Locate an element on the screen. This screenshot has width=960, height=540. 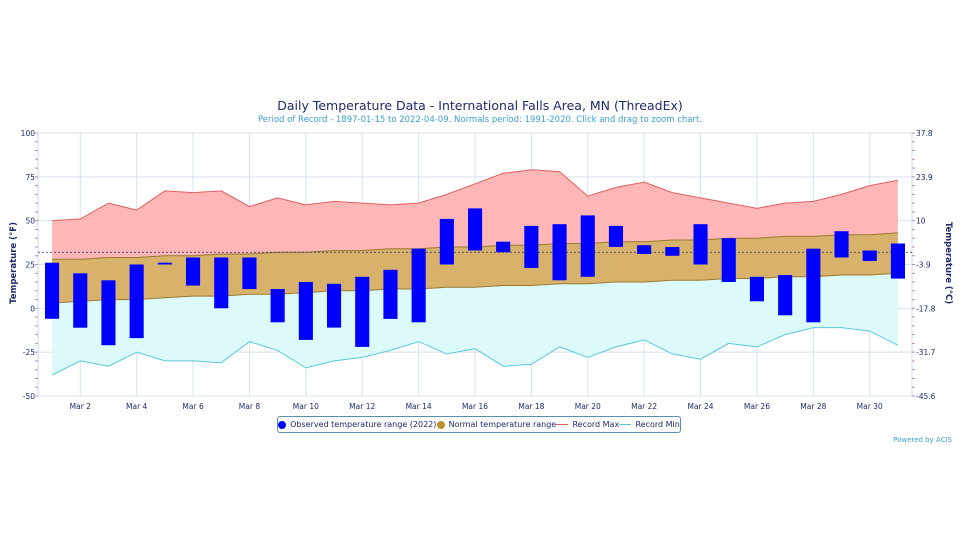
y-tick-label-left: 25 is located at coordinates (30, 265).